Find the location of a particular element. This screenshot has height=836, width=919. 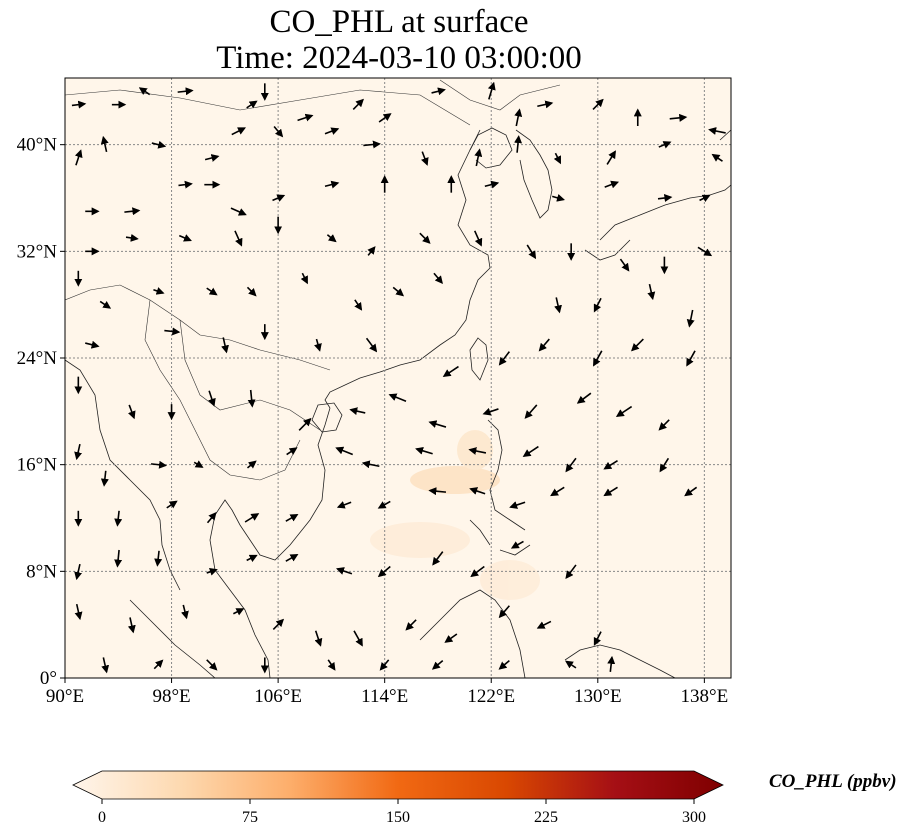

lon-tick-label: 130°E is located at coordinates (598, 696).